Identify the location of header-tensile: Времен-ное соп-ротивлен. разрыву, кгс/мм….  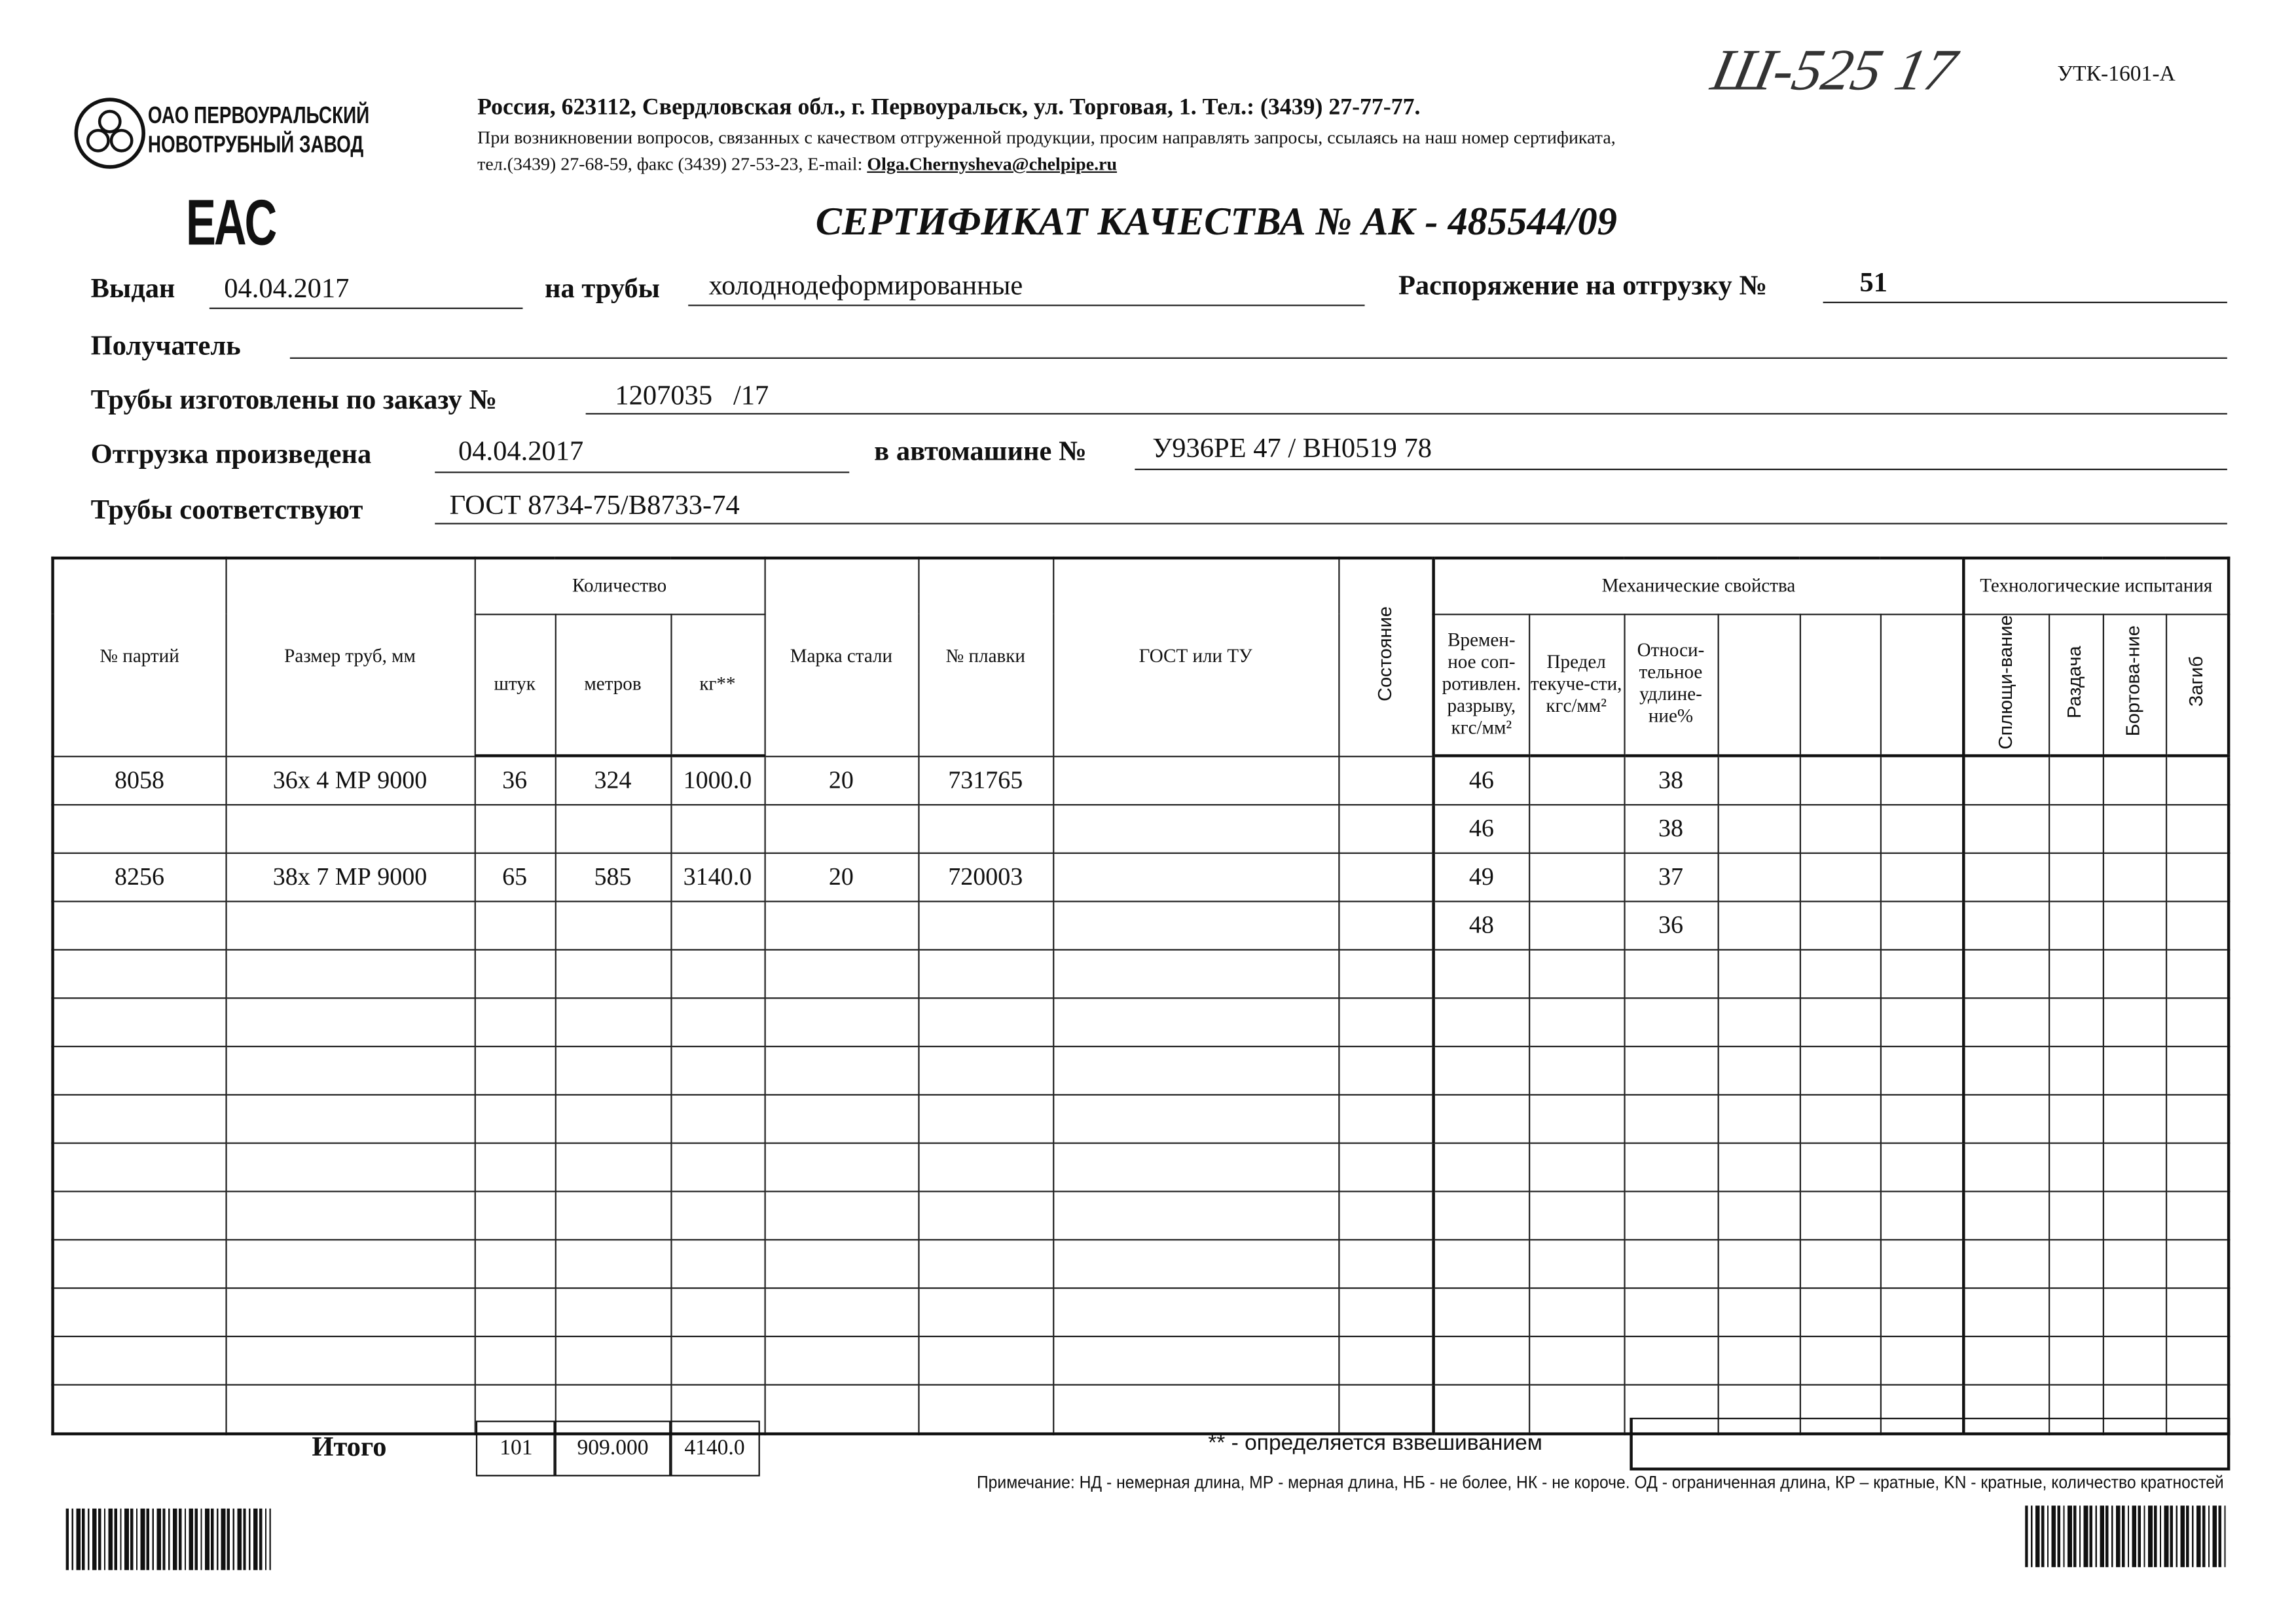
(1481, 685).